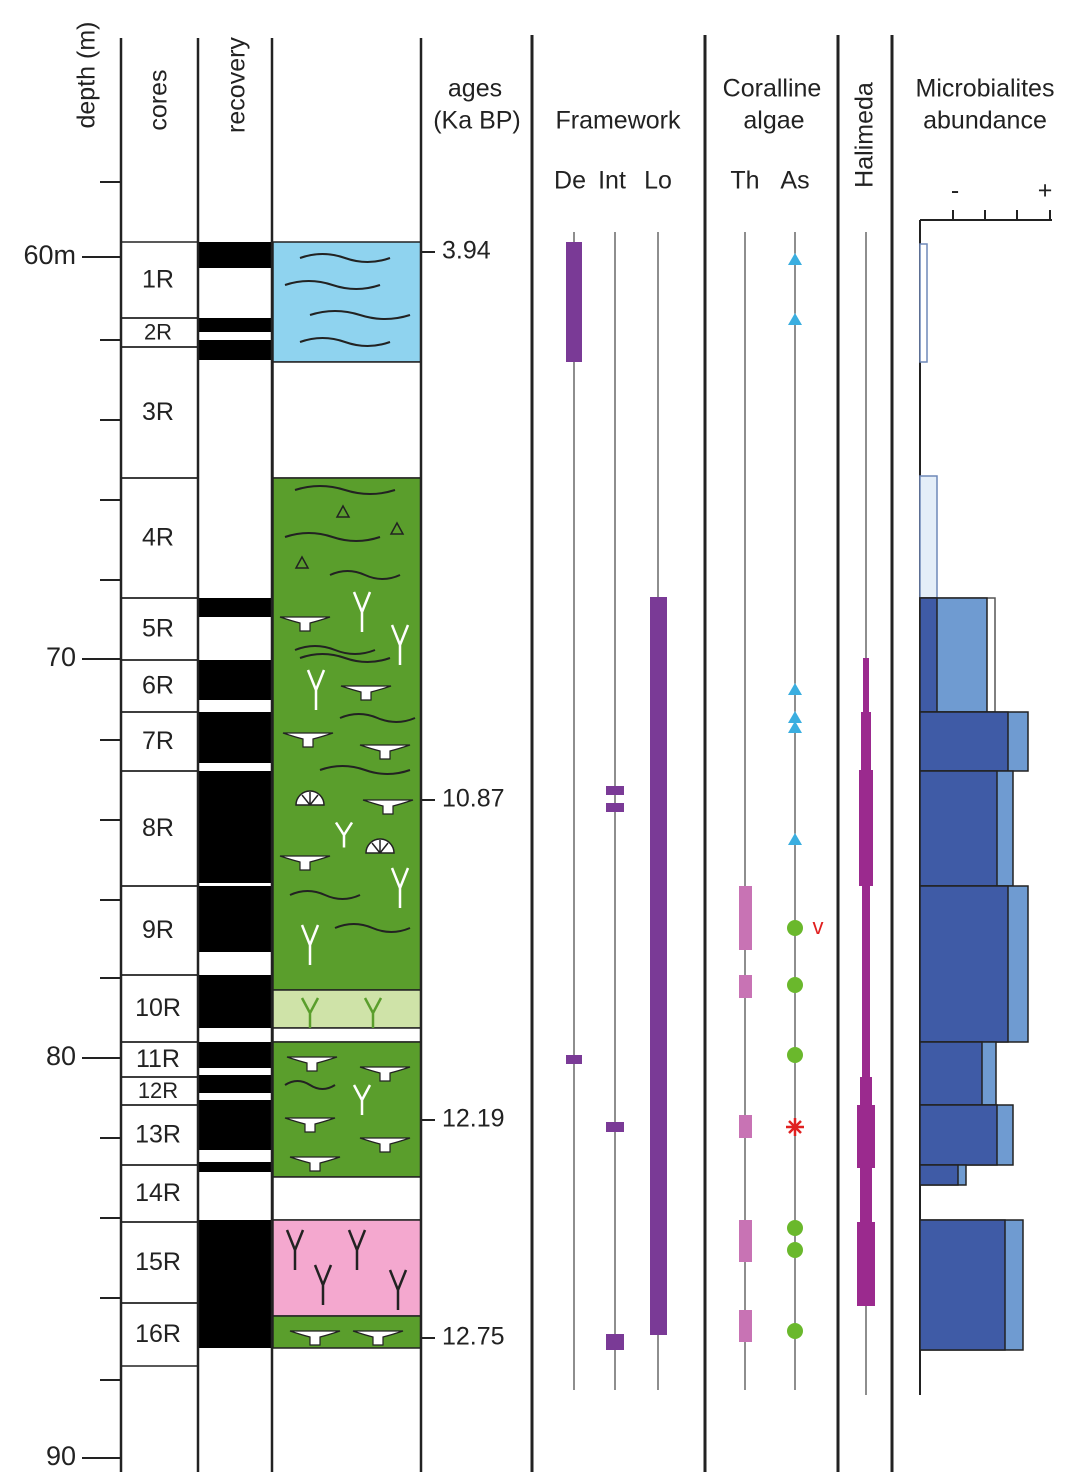  What do you see at coordinates (158, 412) in the screenshot?
I see `core-label: 3R` at bounding box center [158, 412].